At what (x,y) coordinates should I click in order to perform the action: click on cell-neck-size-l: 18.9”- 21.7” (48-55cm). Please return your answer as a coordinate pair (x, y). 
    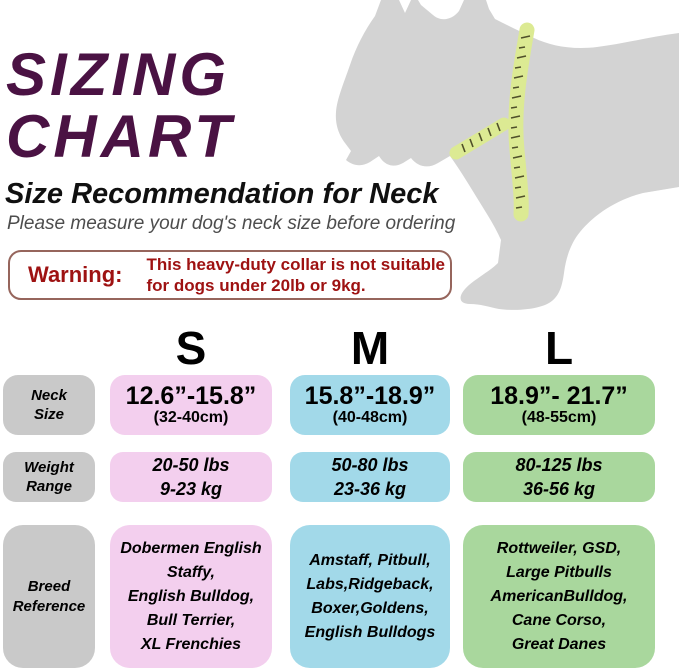
    Looking at the image, I should click on (559, 405).